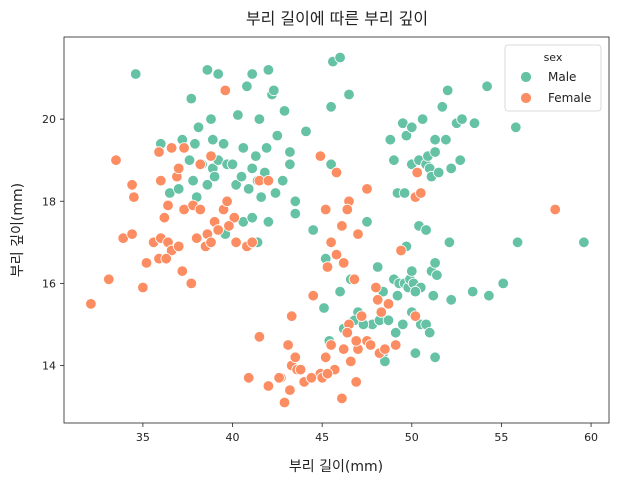 This screenshot has width=617, height=484. Describe the element at coordinates (337, 18) in the screenshot. I see `chart-title: 부리 길이에 따른 부리 깊이` at that location.